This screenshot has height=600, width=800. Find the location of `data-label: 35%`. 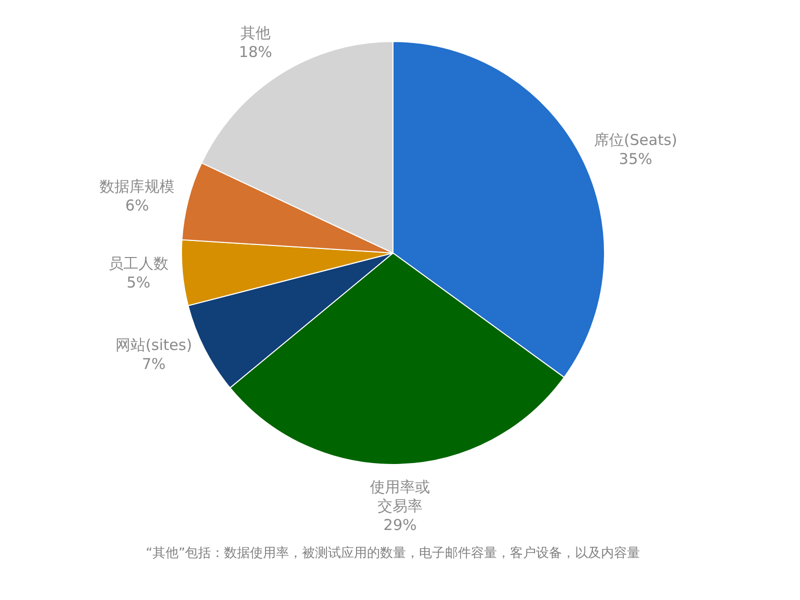

data-label: 35% is located at coordinates (635, 159).